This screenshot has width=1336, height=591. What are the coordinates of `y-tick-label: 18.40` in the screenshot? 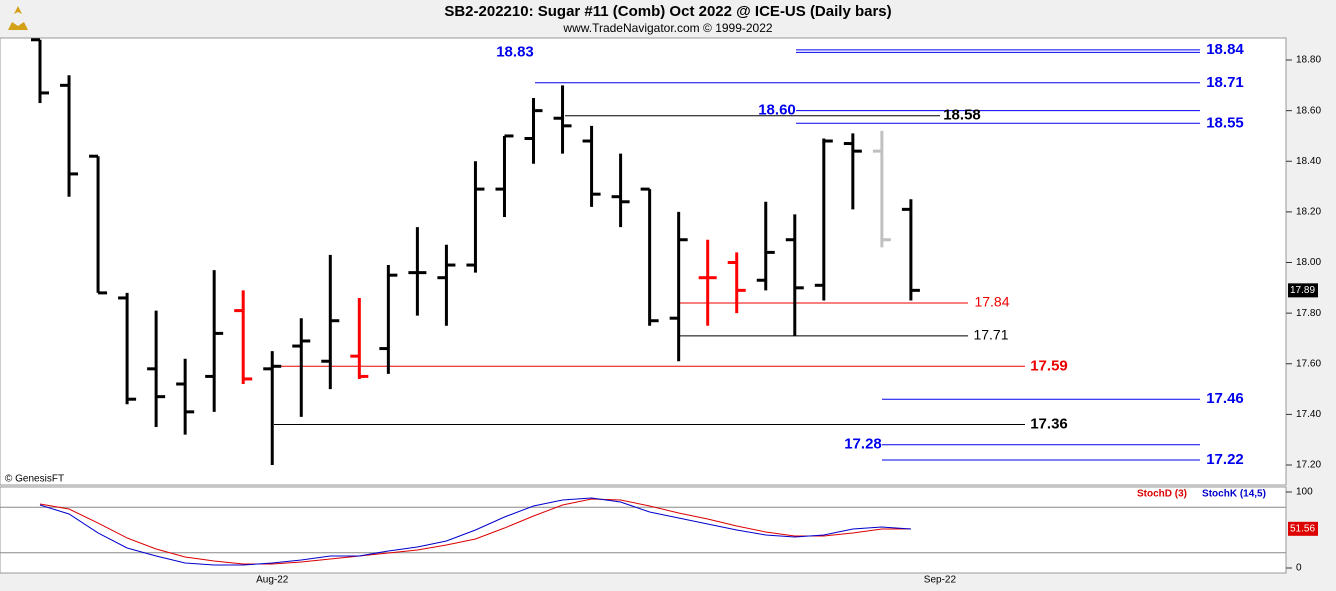 It's located at (1308, 161).